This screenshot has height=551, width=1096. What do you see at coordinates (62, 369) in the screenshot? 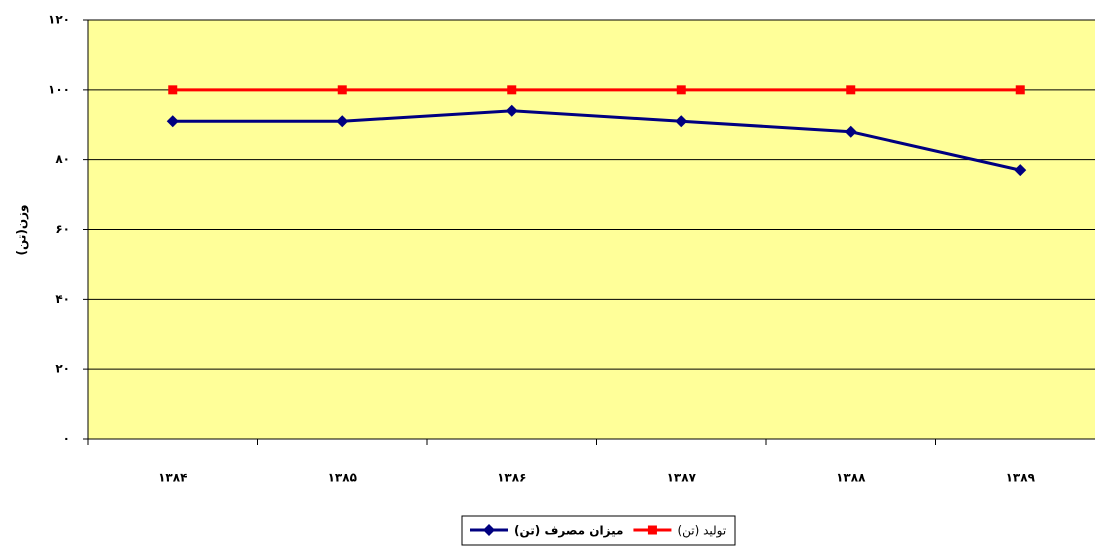
I see `y-tick-label: ۲۰` at bounding box center [62, 369].